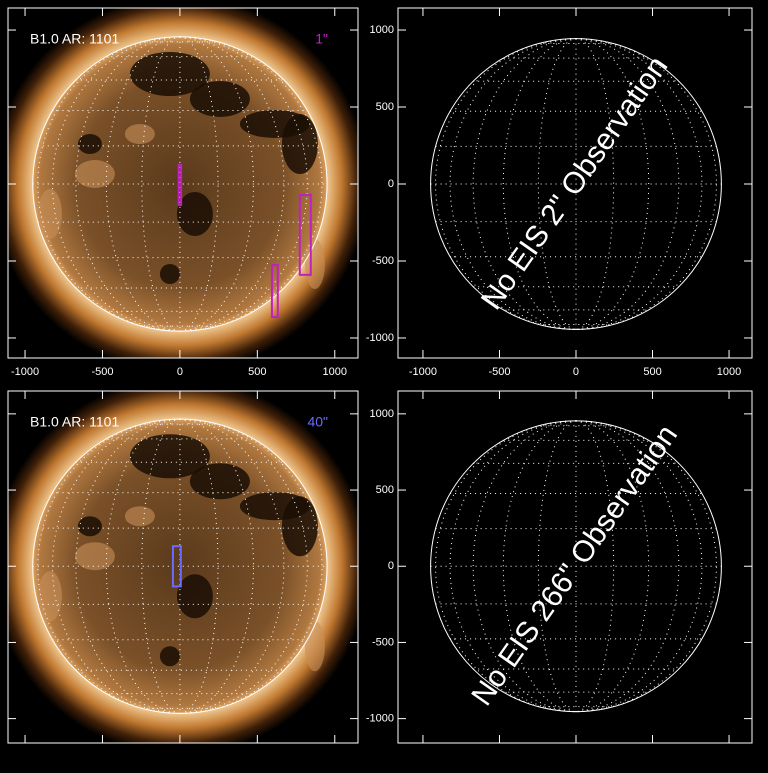  Describe the element at coordinates (321, 39) in the screenshot. I see `slit-label: 1"` at that location.